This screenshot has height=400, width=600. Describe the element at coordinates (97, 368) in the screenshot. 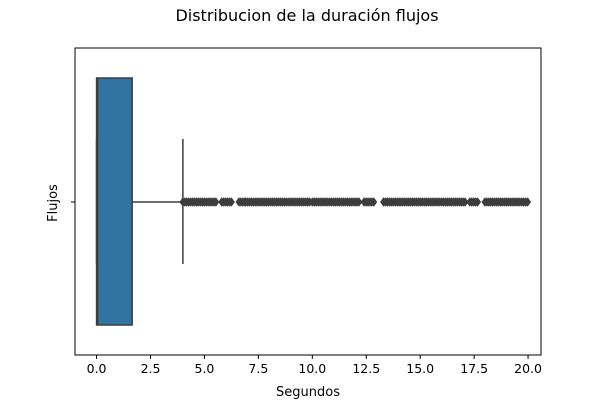

I see `x-tick-label: 0.0` at that location.